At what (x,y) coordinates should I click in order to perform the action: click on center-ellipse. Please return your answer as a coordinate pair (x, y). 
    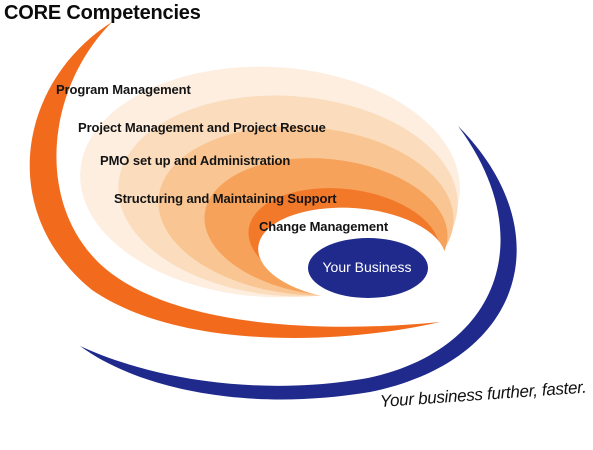
    Looking at the image, I should click on (368, 268).